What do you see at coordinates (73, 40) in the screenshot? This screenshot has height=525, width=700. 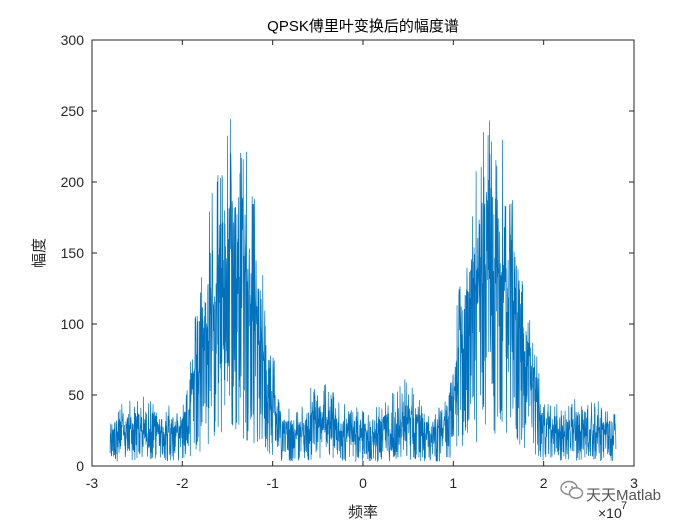 I see `y-tick-label: 300` at bounding box center [73, 40].